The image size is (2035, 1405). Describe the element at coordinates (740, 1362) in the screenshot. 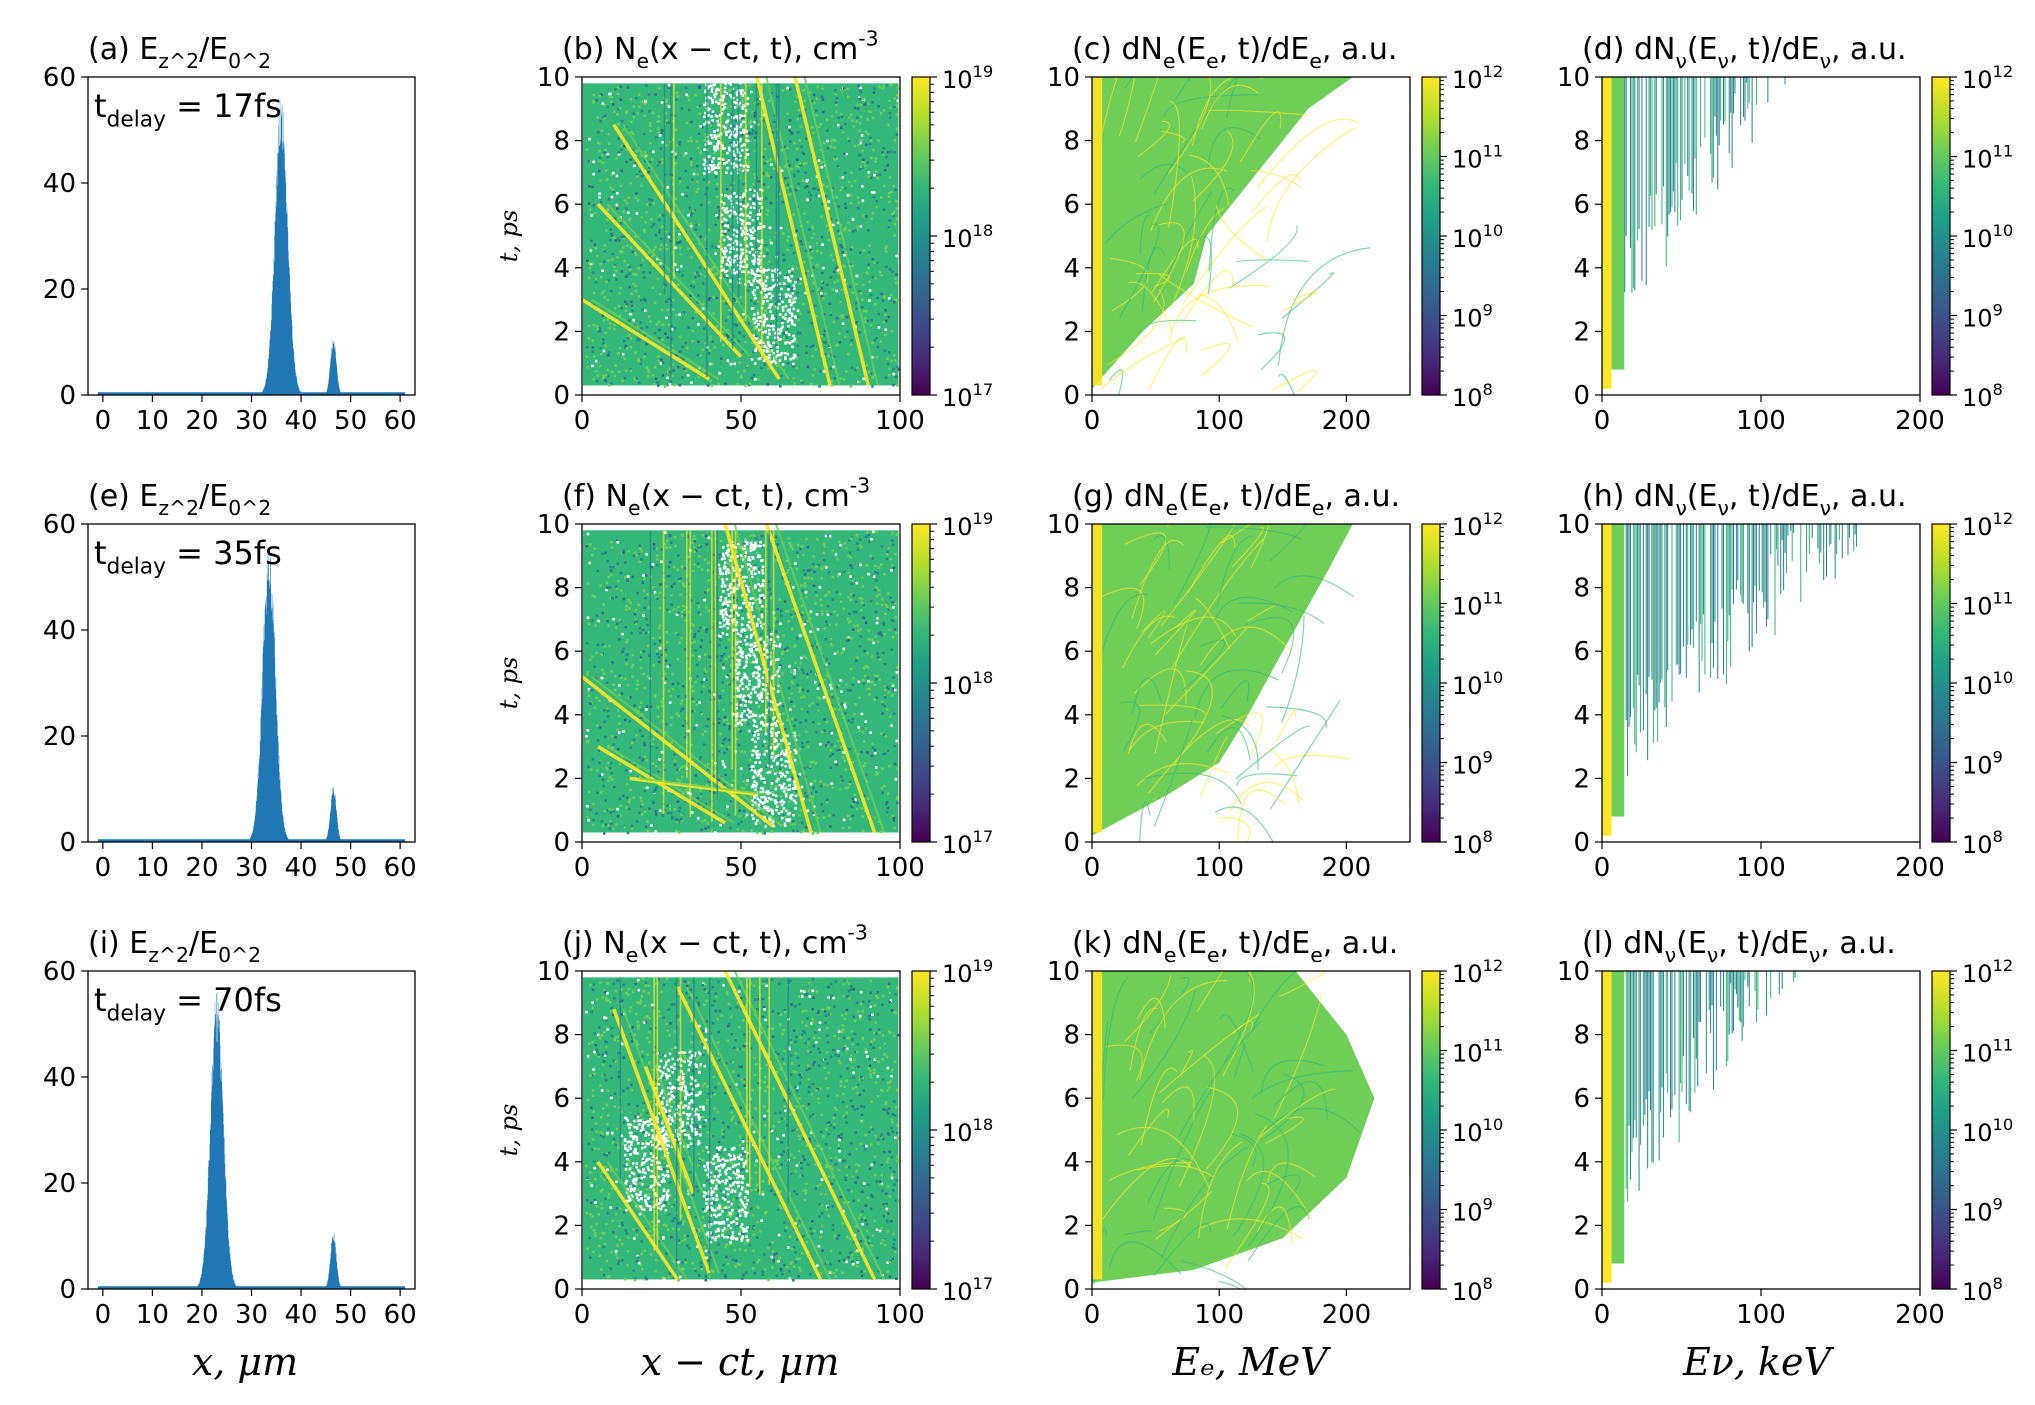

I see `x-axis-label-density: x − ct, μm` at that location.